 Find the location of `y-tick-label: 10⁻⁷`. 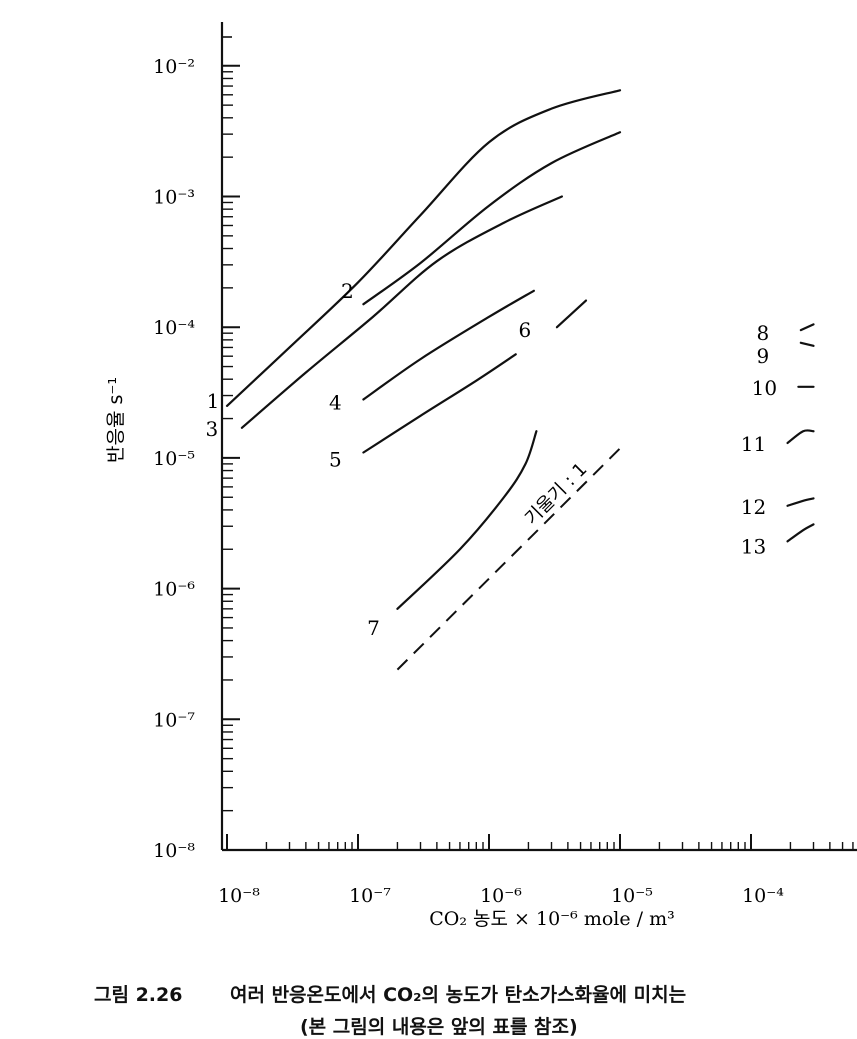

y-tick-label: 10⁻⁷ is located at coordinates (174, 720).